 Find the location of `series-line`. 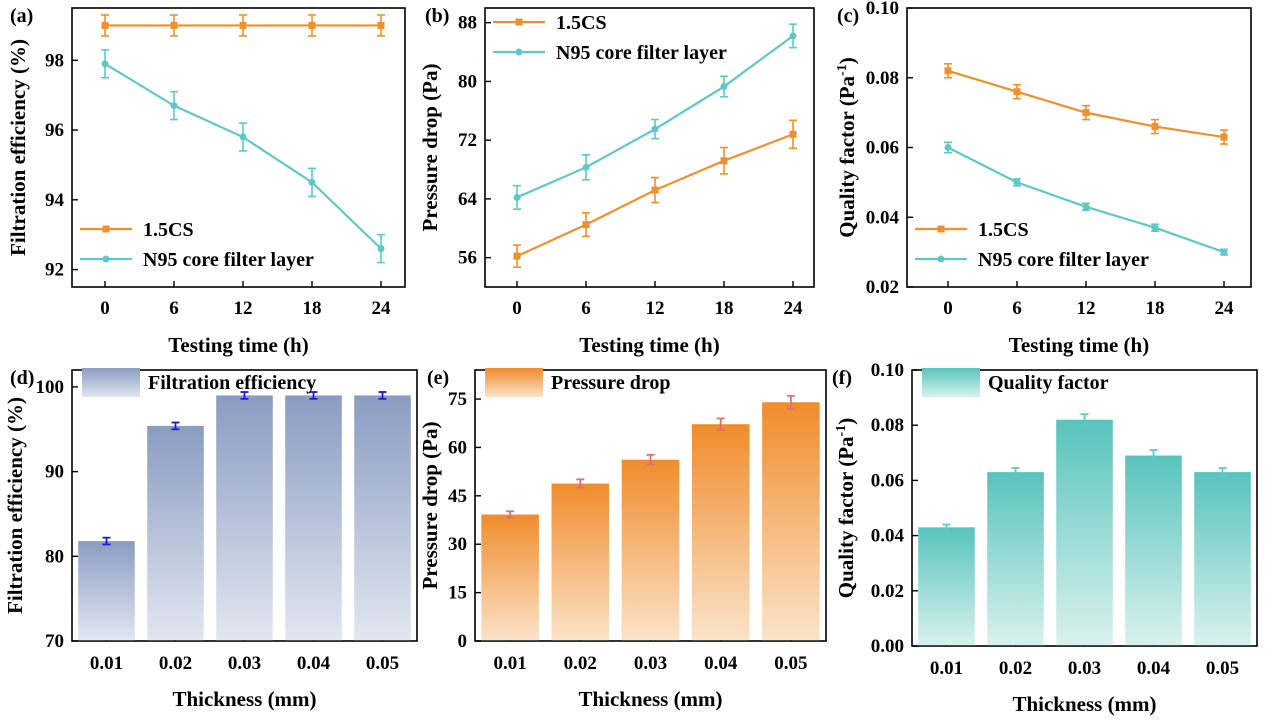

series-line is located at coordinates (1086, 104).